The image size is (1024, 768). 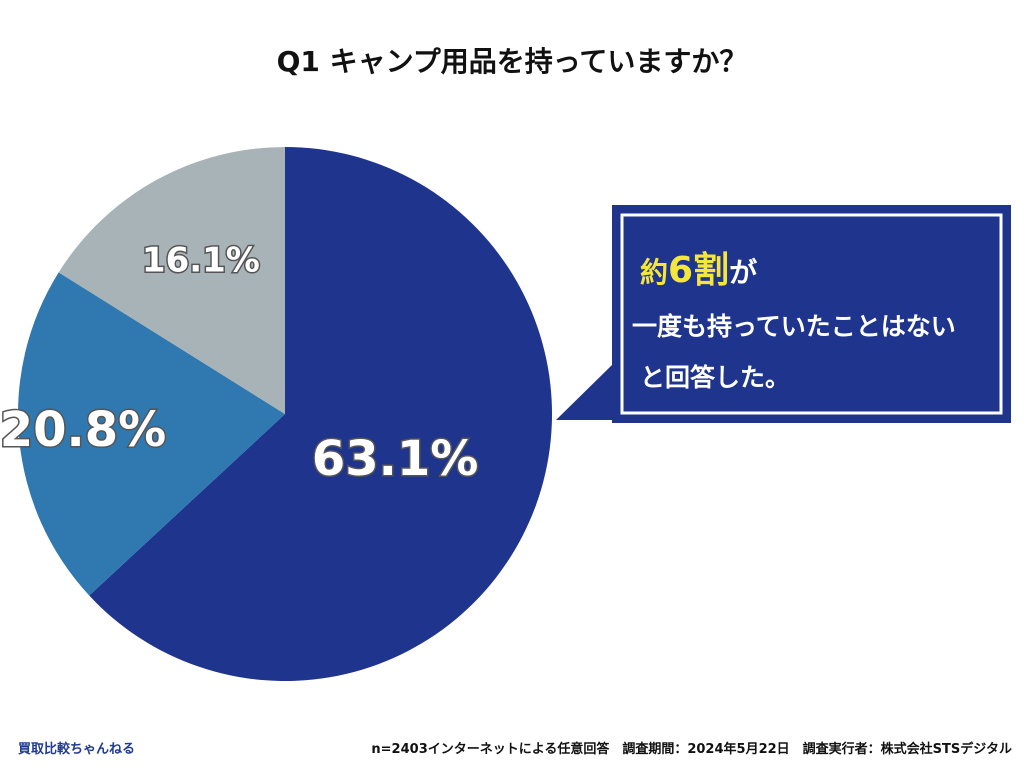 I want to click on callout-line-3: と回答した。, so click(x=715, y=377).